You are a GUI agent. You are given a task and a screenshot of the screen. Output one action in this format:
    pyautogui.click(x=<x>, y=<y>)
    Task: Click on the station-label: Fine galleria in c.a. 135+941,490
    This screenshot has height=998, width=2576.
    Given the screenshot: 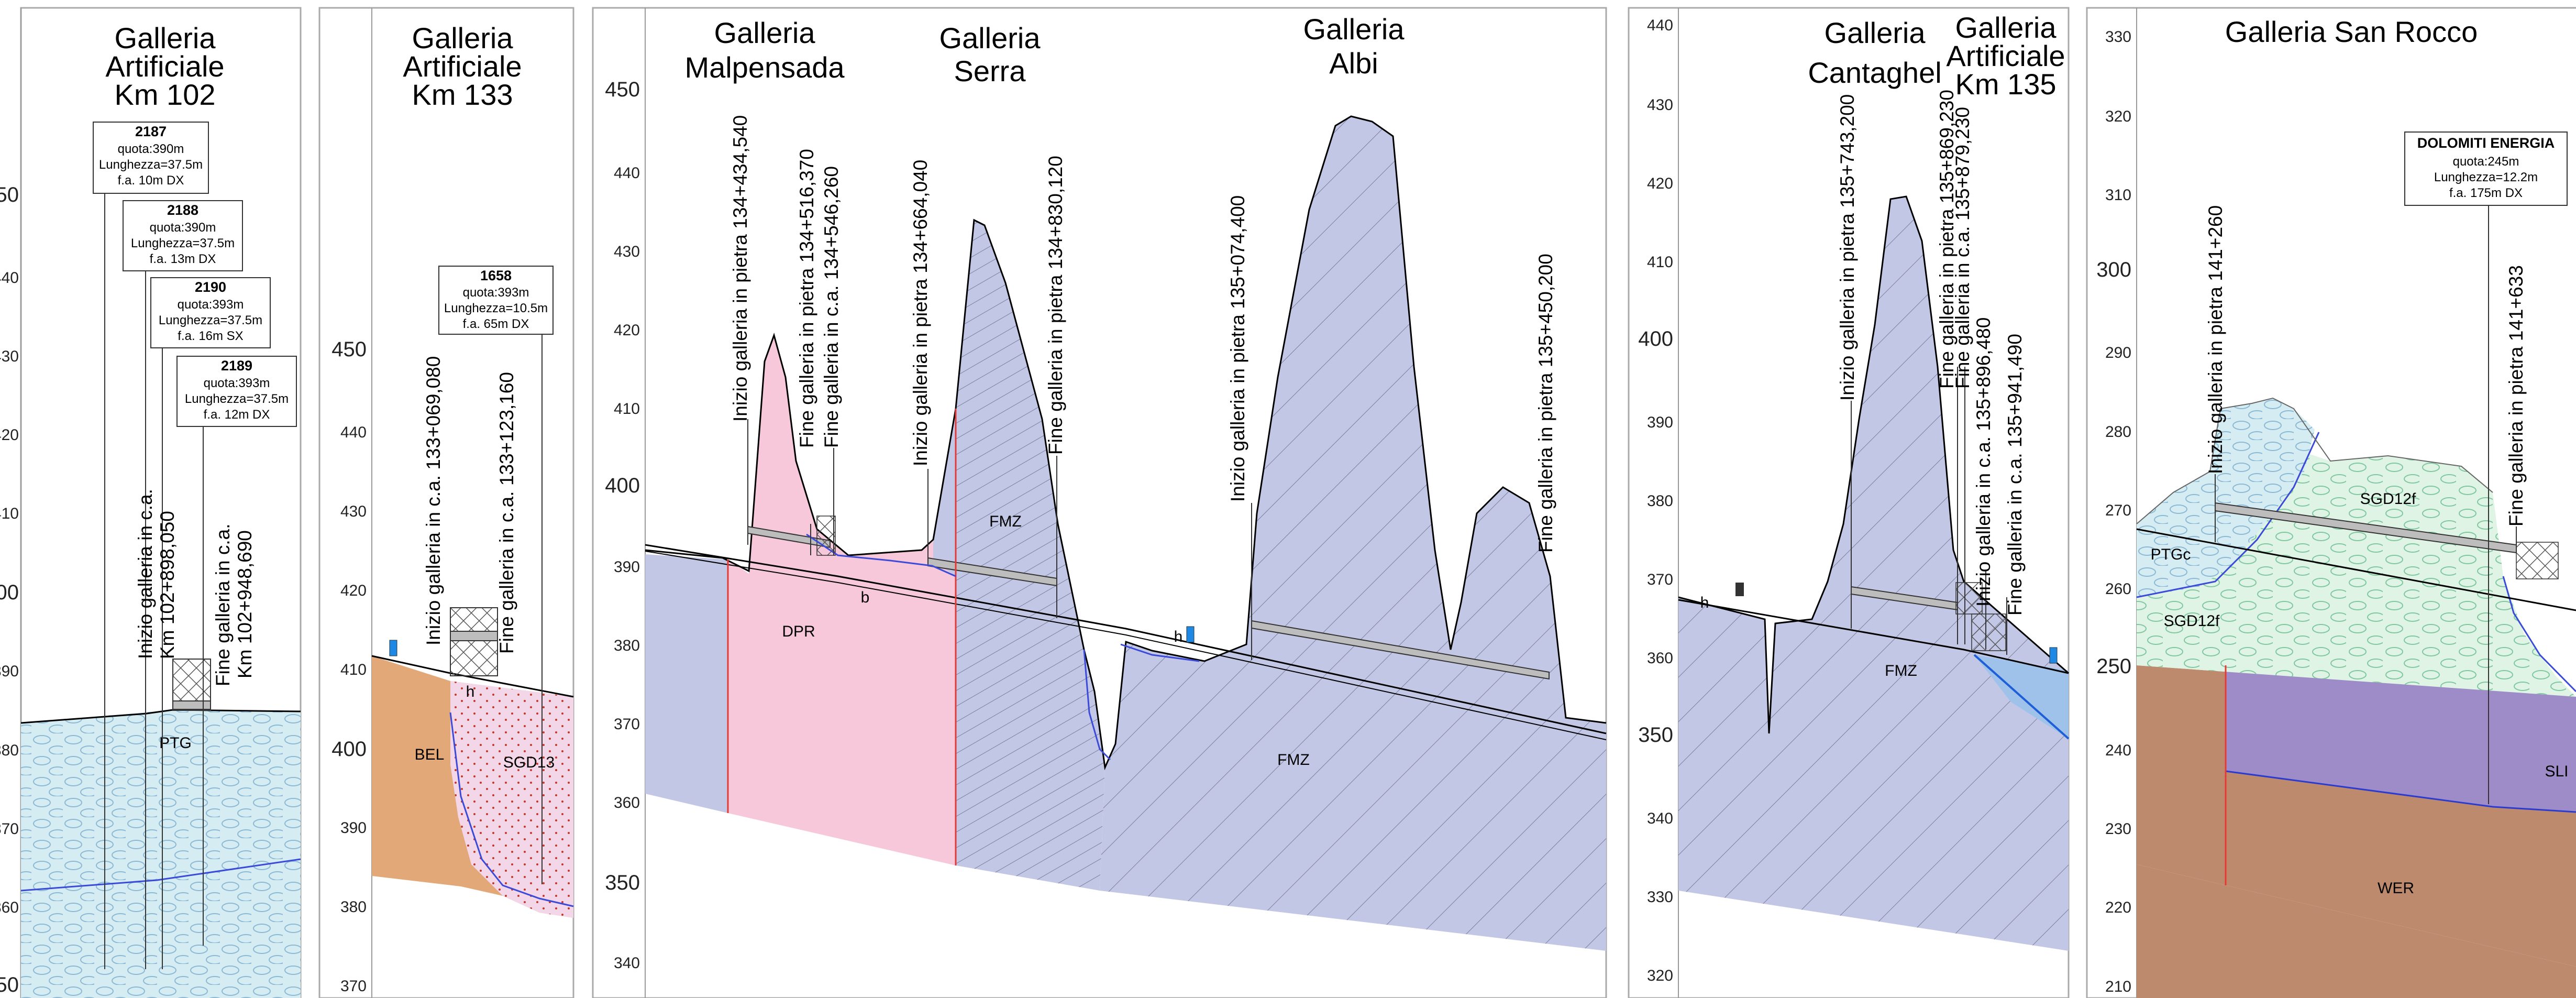 What is the action you would take?
    pyautogui.click(x=2015, y=475)
    